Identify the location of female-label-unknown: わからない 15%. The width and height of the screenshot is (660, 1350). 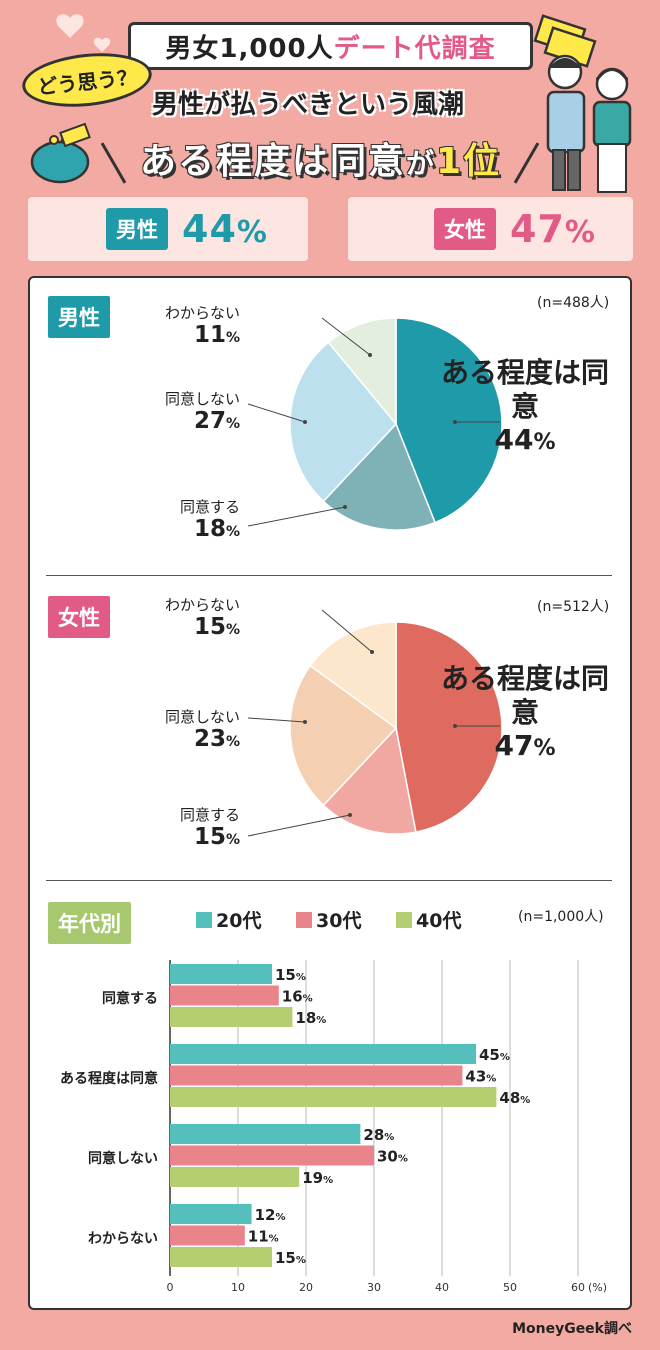
(194, 617).